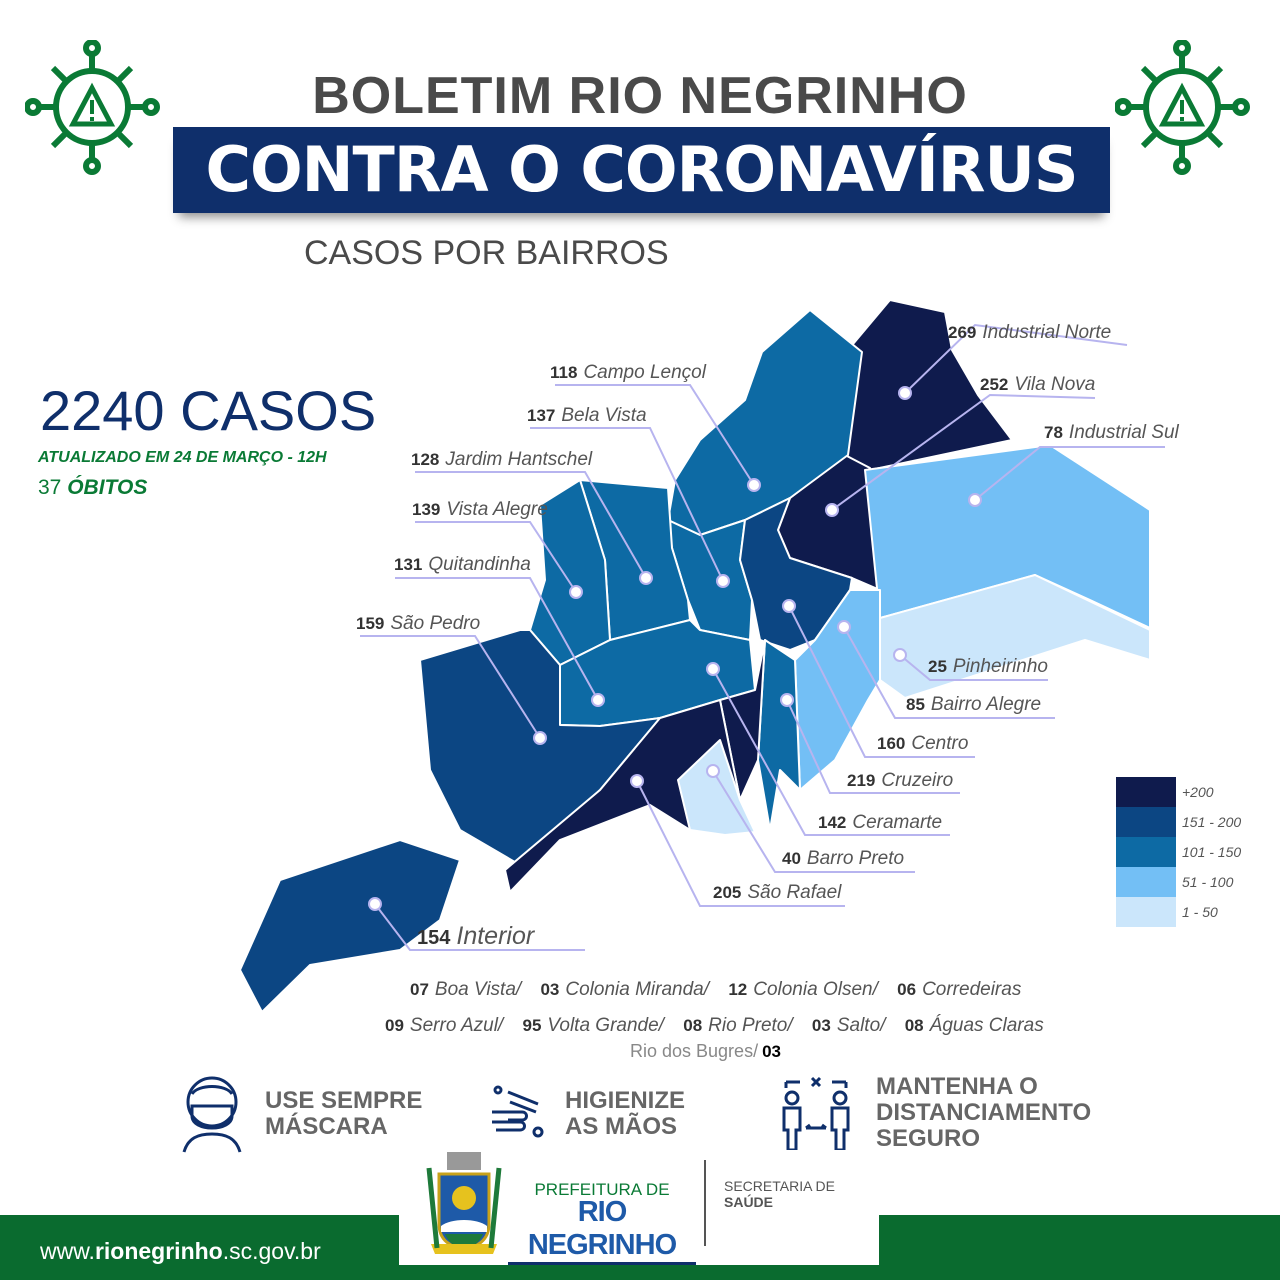  Describe the element at coordinates (779, 1186) in the screenshot. I see `text-label: SECRETARIA DE` at that location.